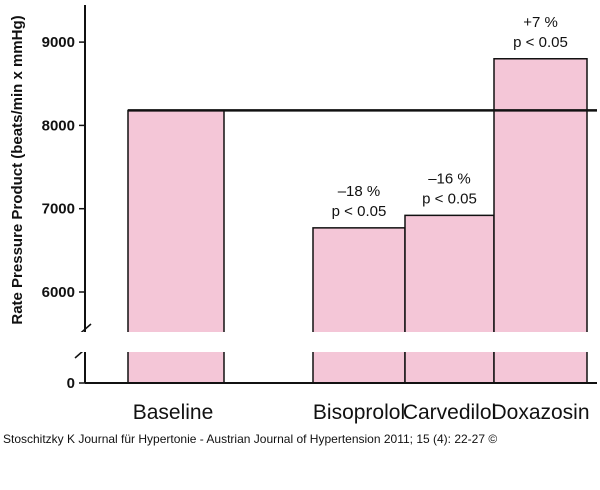 The image size is (600, 490). I want to click on annotation-change: –16 %, so click(449, 178).